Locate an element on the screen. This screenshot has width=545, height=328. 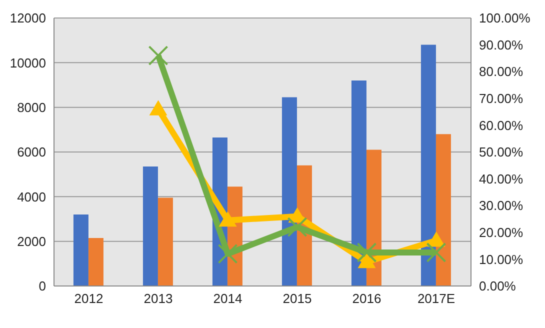
x-tick-label: 2014 is located at coordinates (227, 298).